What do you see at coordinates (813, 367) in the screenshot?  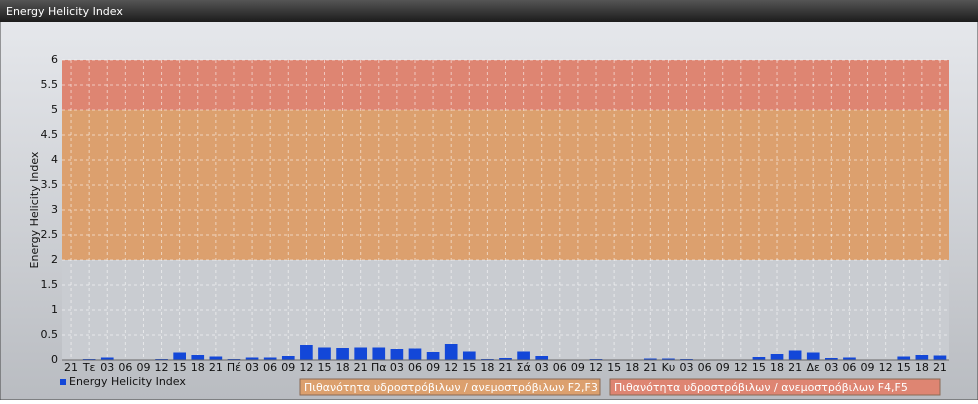 I see `x-tick-label: Δε` at bounding box center [813, 367].